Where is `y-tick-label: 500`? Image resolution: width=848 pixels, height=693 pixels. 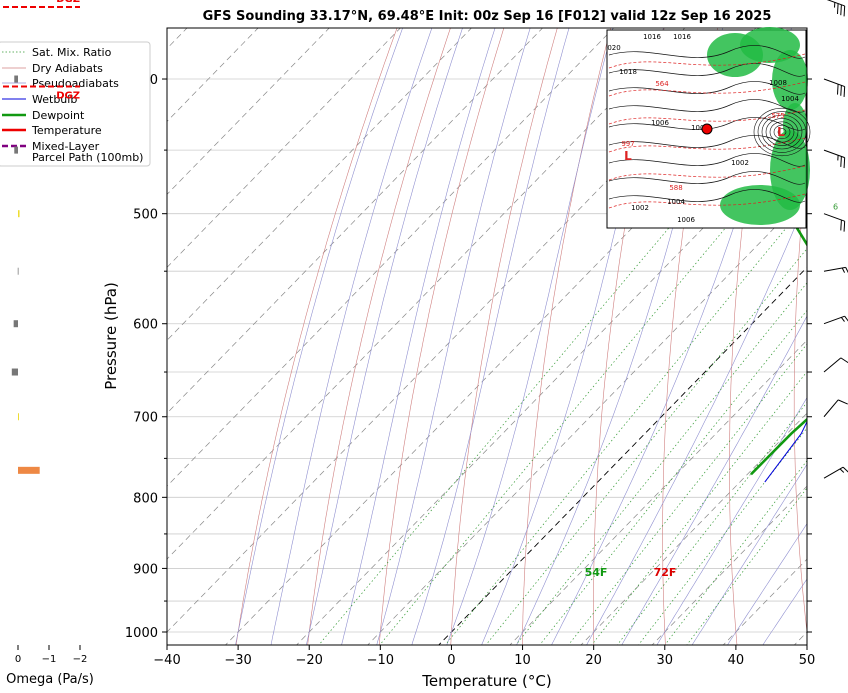 y-tick-label: 500 is located at coordinates (145, 215).